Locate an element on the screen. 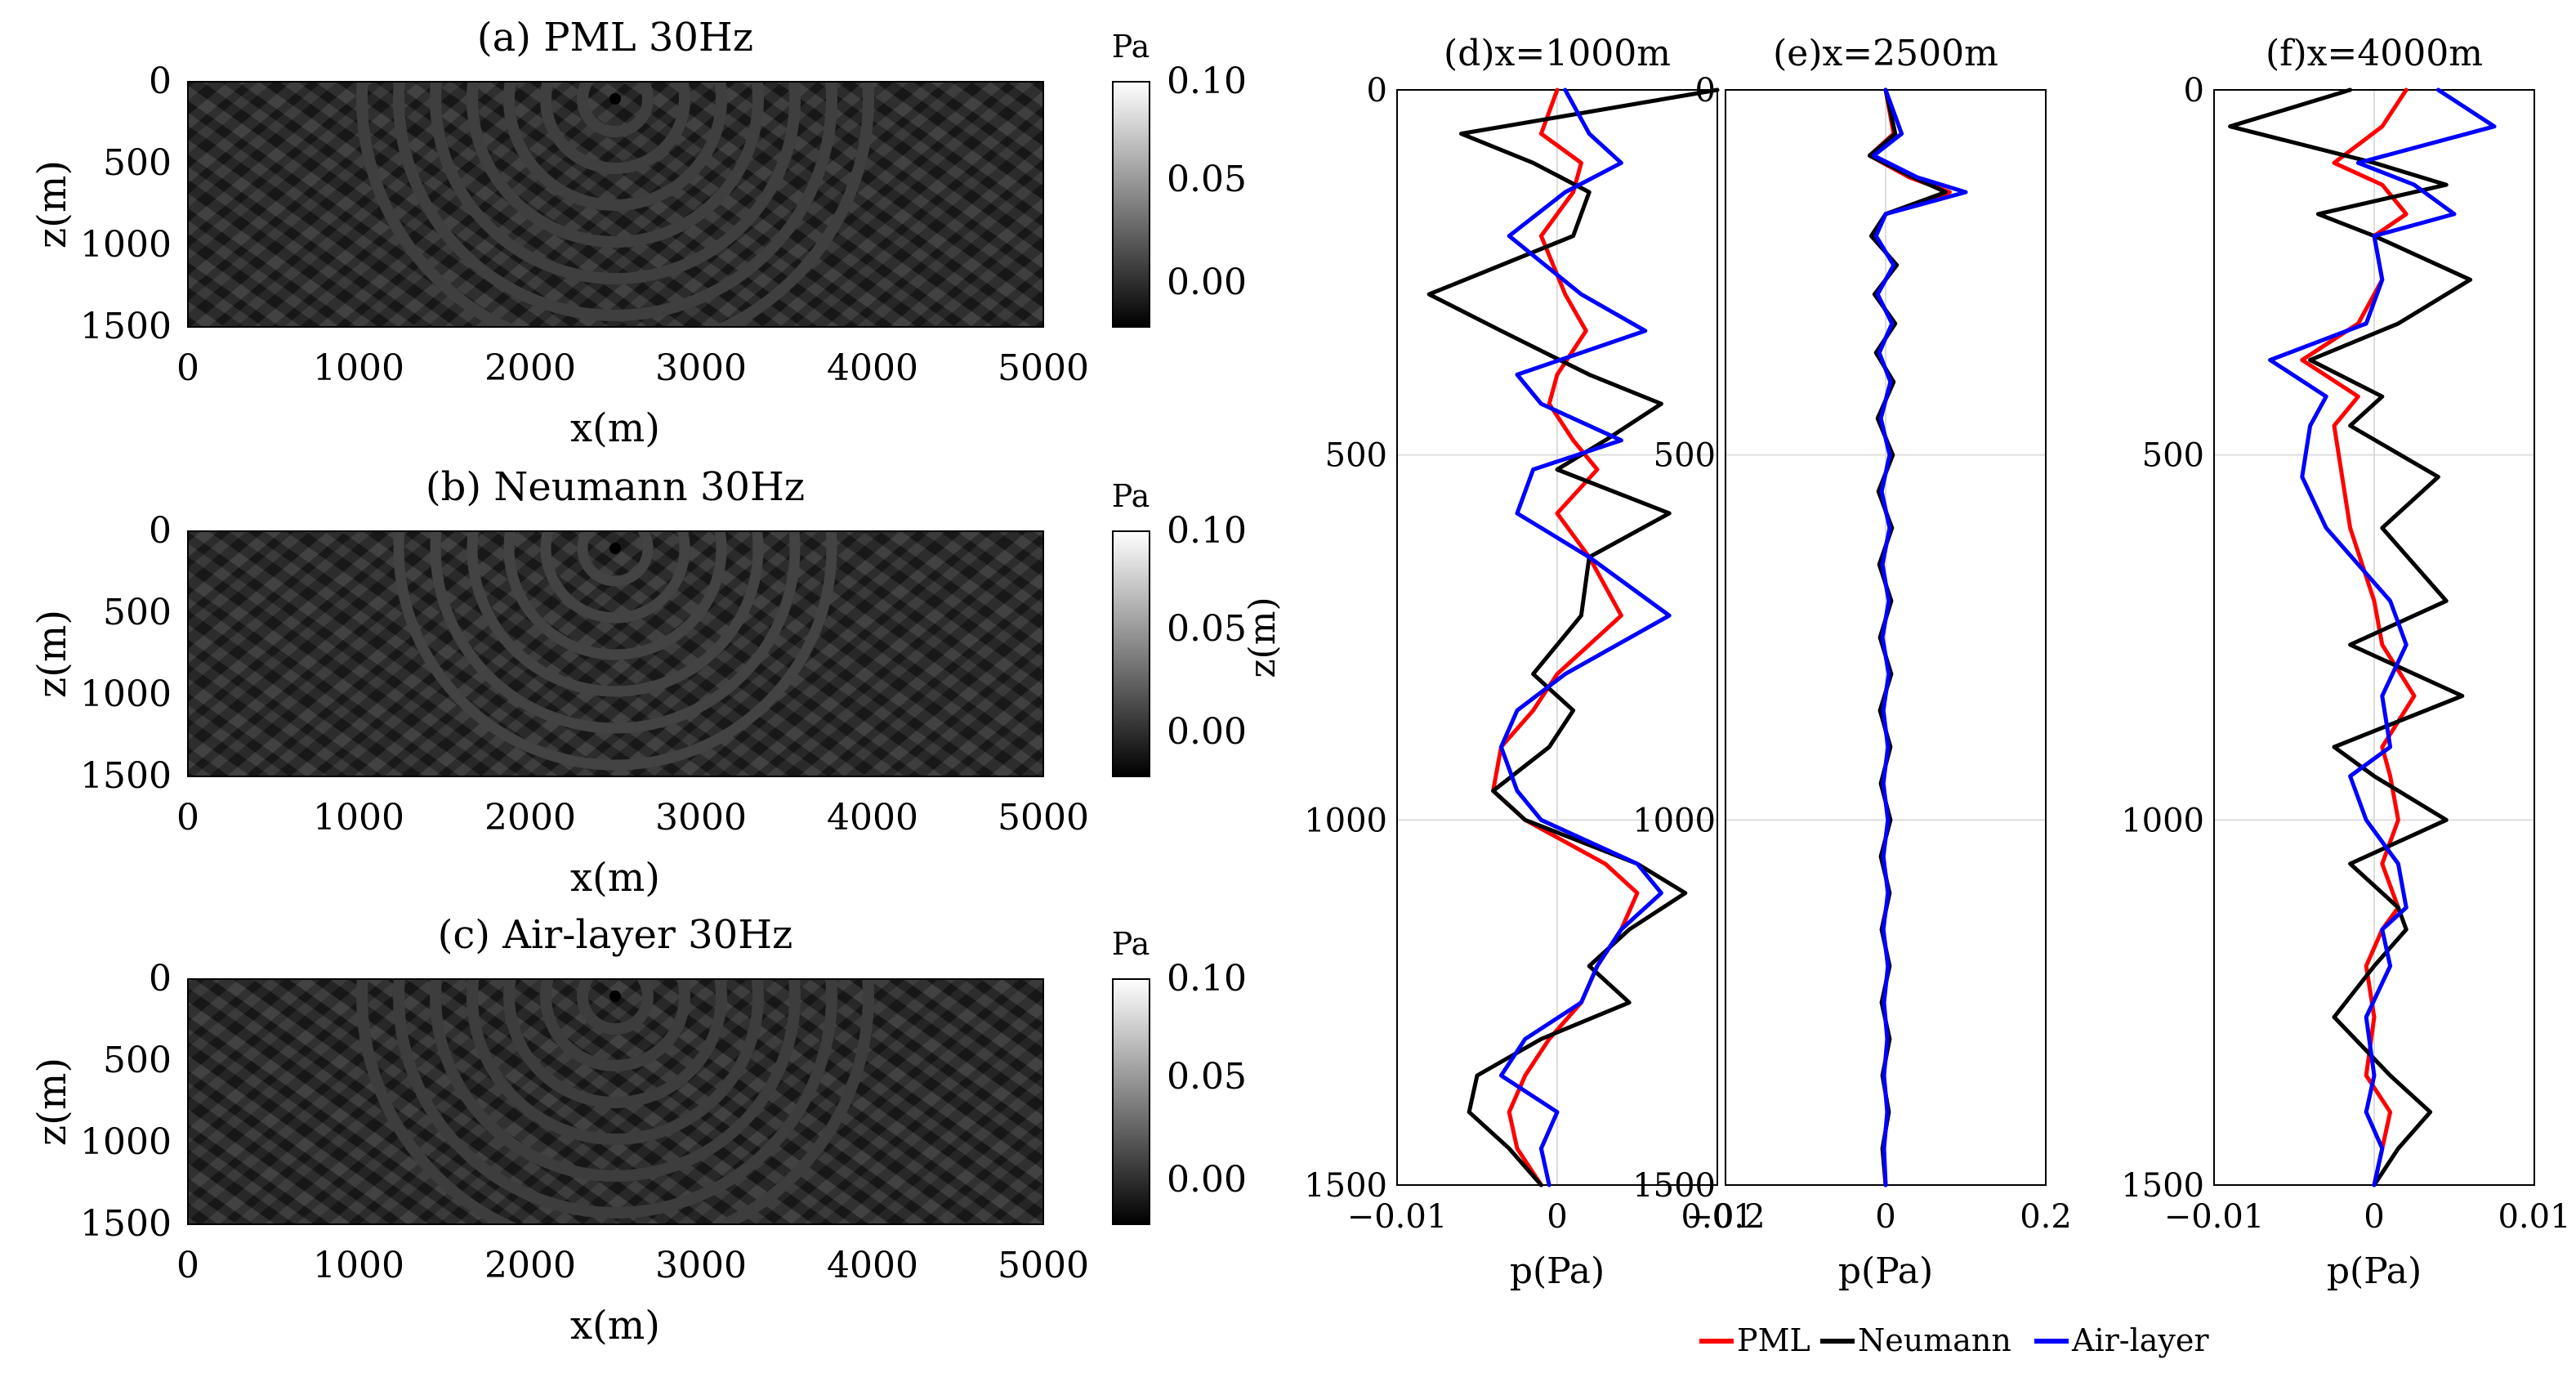 This screenshot has height=1382, width=2576. panel-a-wavefronts is located at coordinates (615, 204).